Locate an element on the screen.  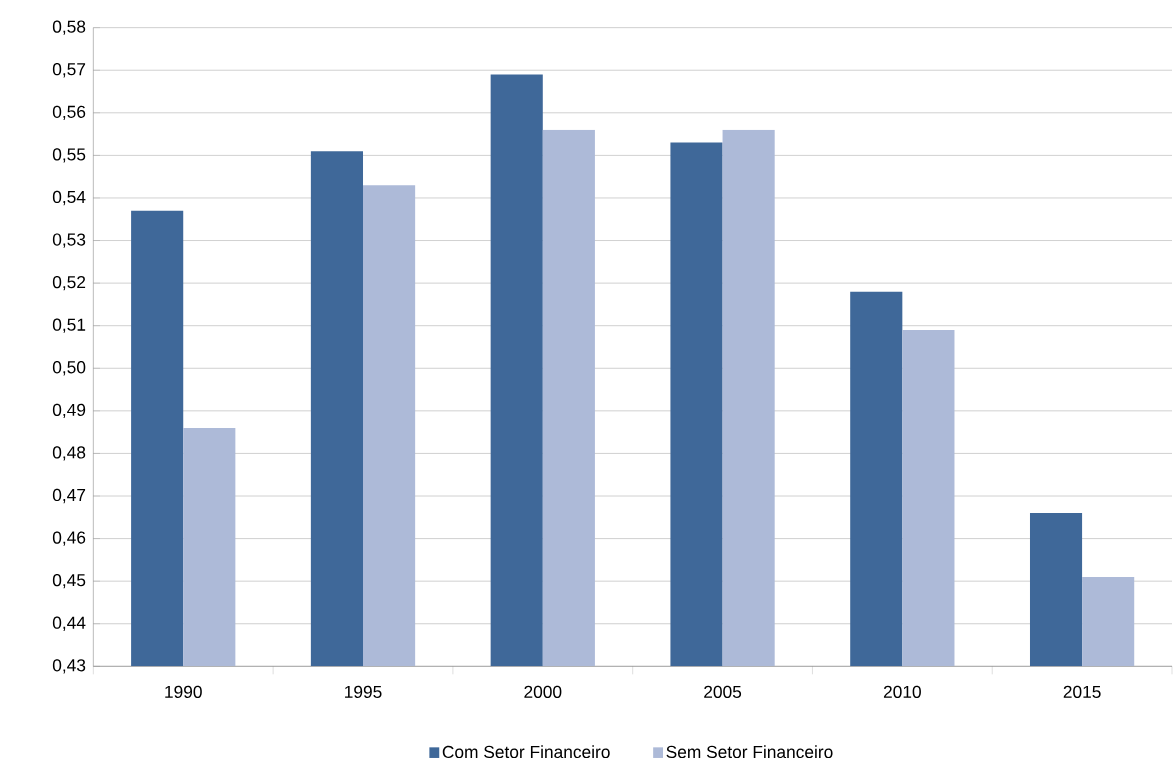
y-tick-label: 0,51 is located at coordinates (69, 325).